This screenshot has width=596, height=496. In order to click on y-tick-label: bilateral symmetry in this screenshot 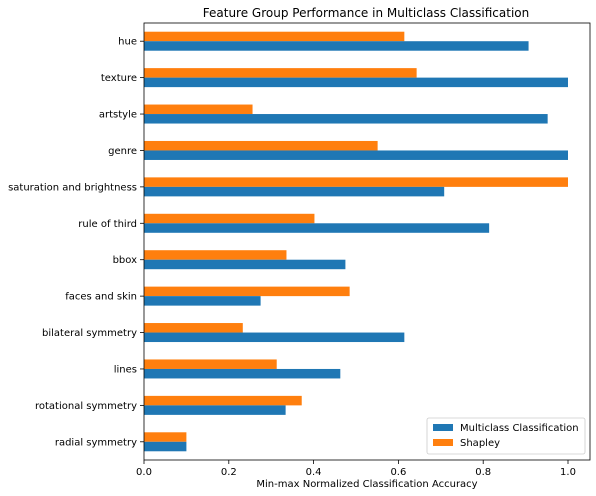, I will do `click(89, 333)`.